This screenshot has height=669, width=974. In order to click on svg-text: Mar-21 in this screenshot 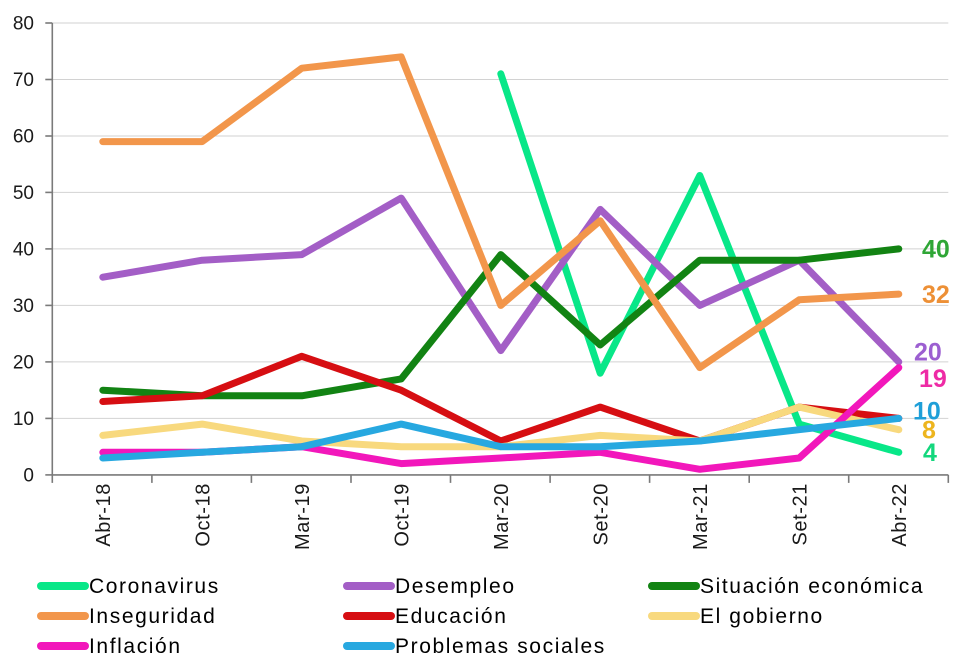, I will do `click(701, 516)`.